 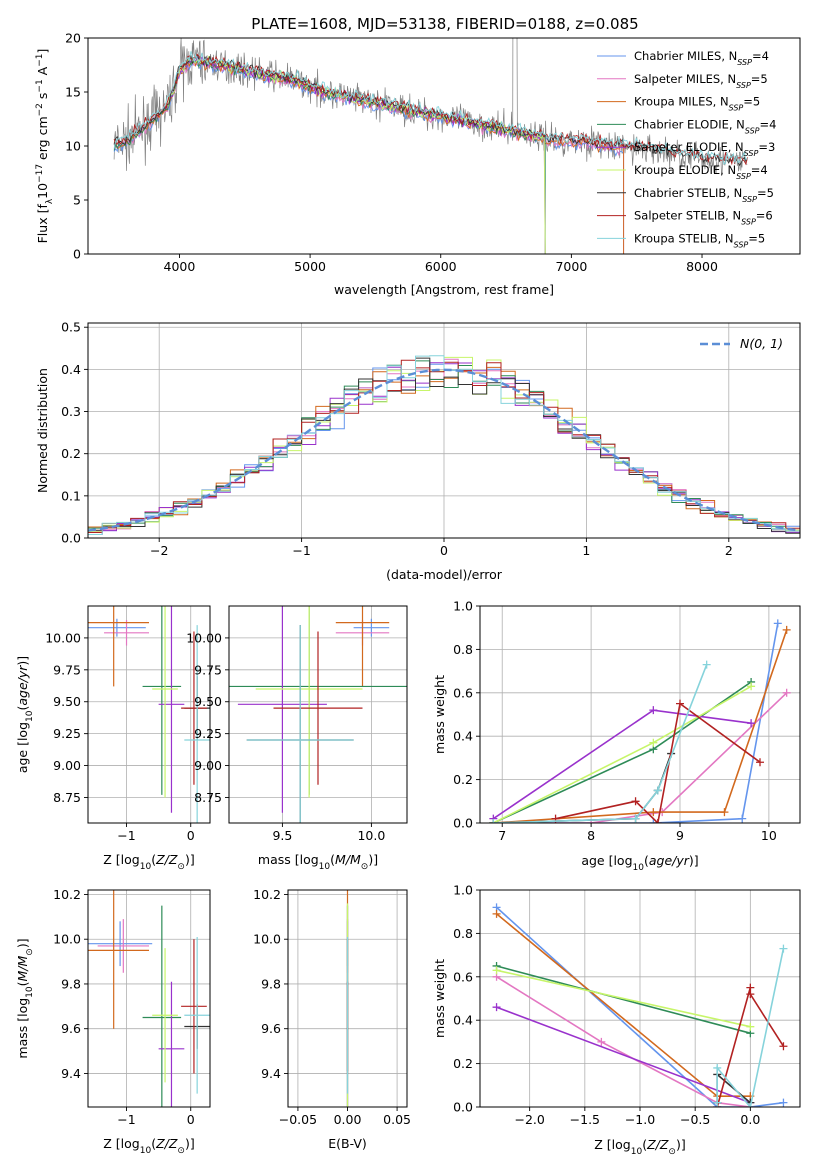 I want to click on x-tick-label: −0.5, so click(x=695, y=1119).